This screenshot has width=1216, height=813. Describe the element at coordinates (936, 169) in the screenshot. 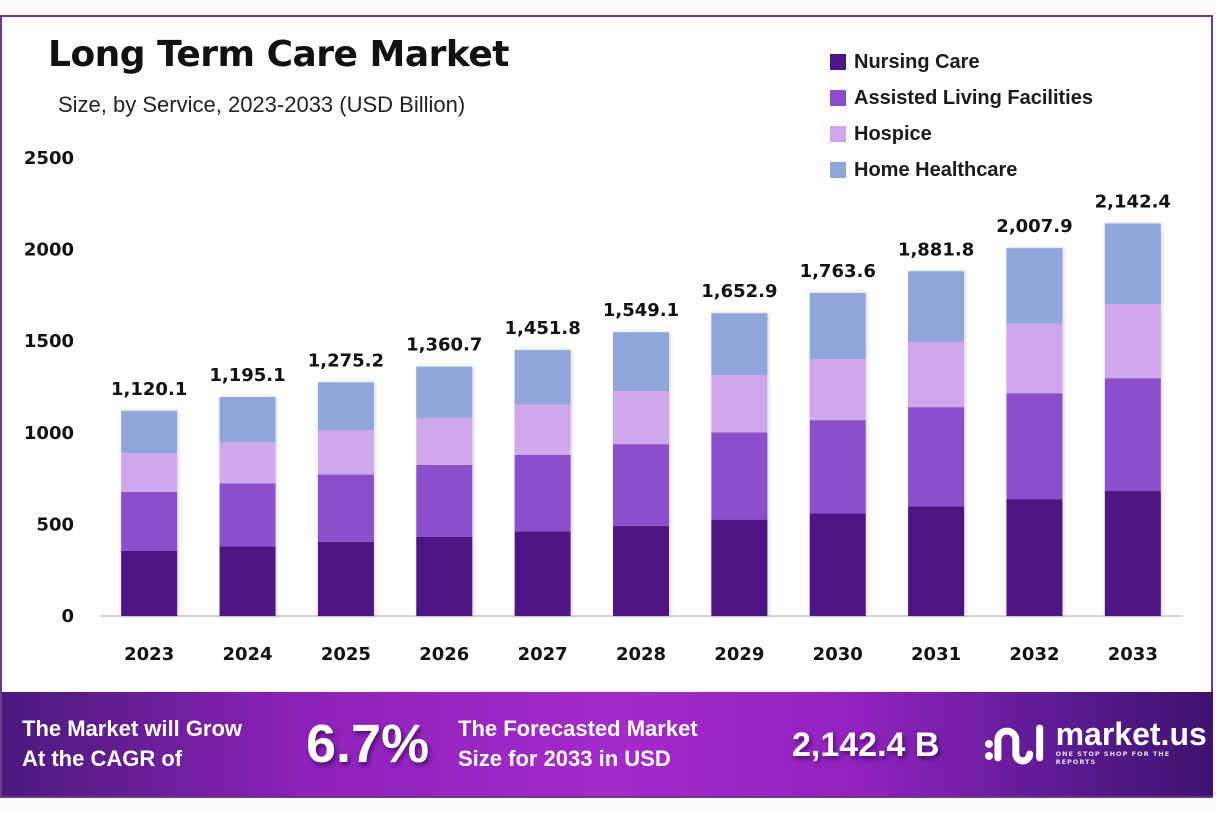

I see `legend-label: Home Healthcare` at that location.